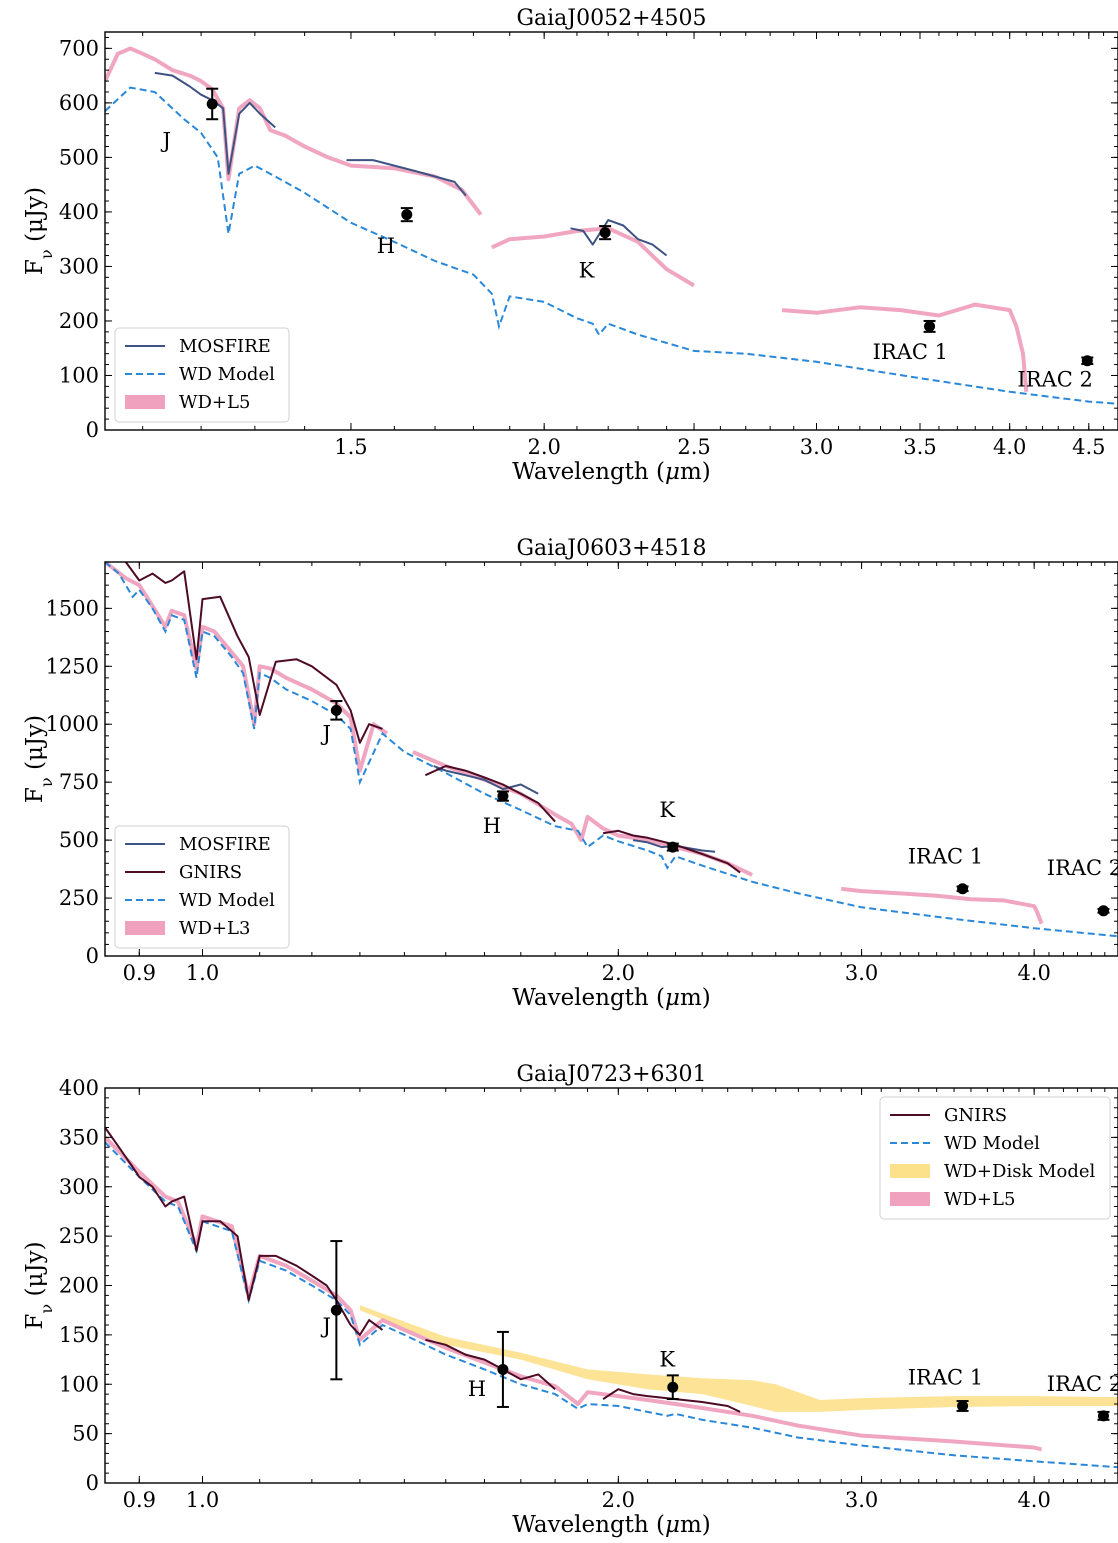 This screenshot has width=1118, height=1543. What do you see at coordinates (79, 840) in the screenshot?
I see `y-tick-label: 500` at bounding box center [79, 840].